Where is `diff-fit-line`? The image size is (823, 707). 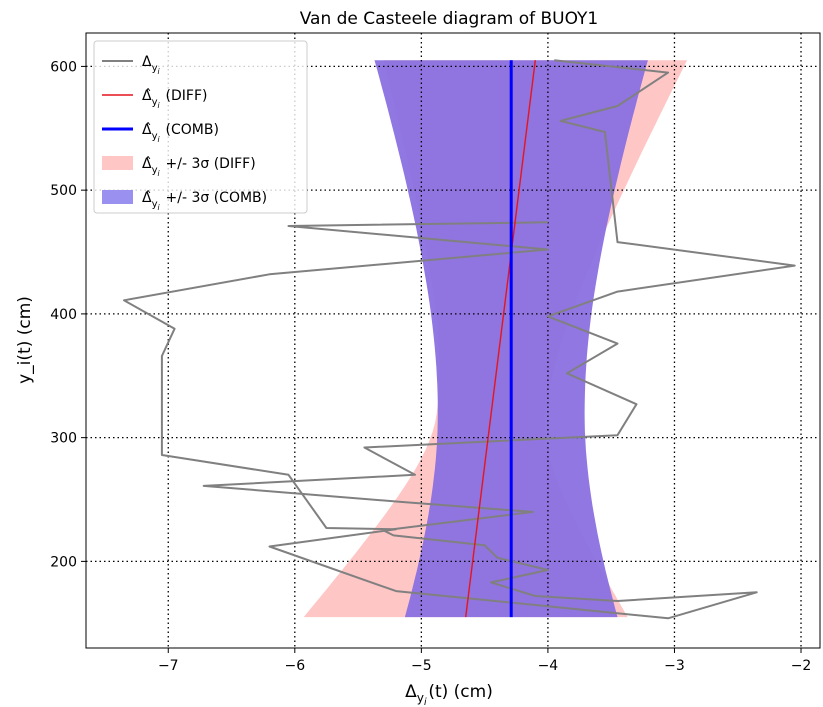
diff-fit-line is located at coordinates (500, 339).